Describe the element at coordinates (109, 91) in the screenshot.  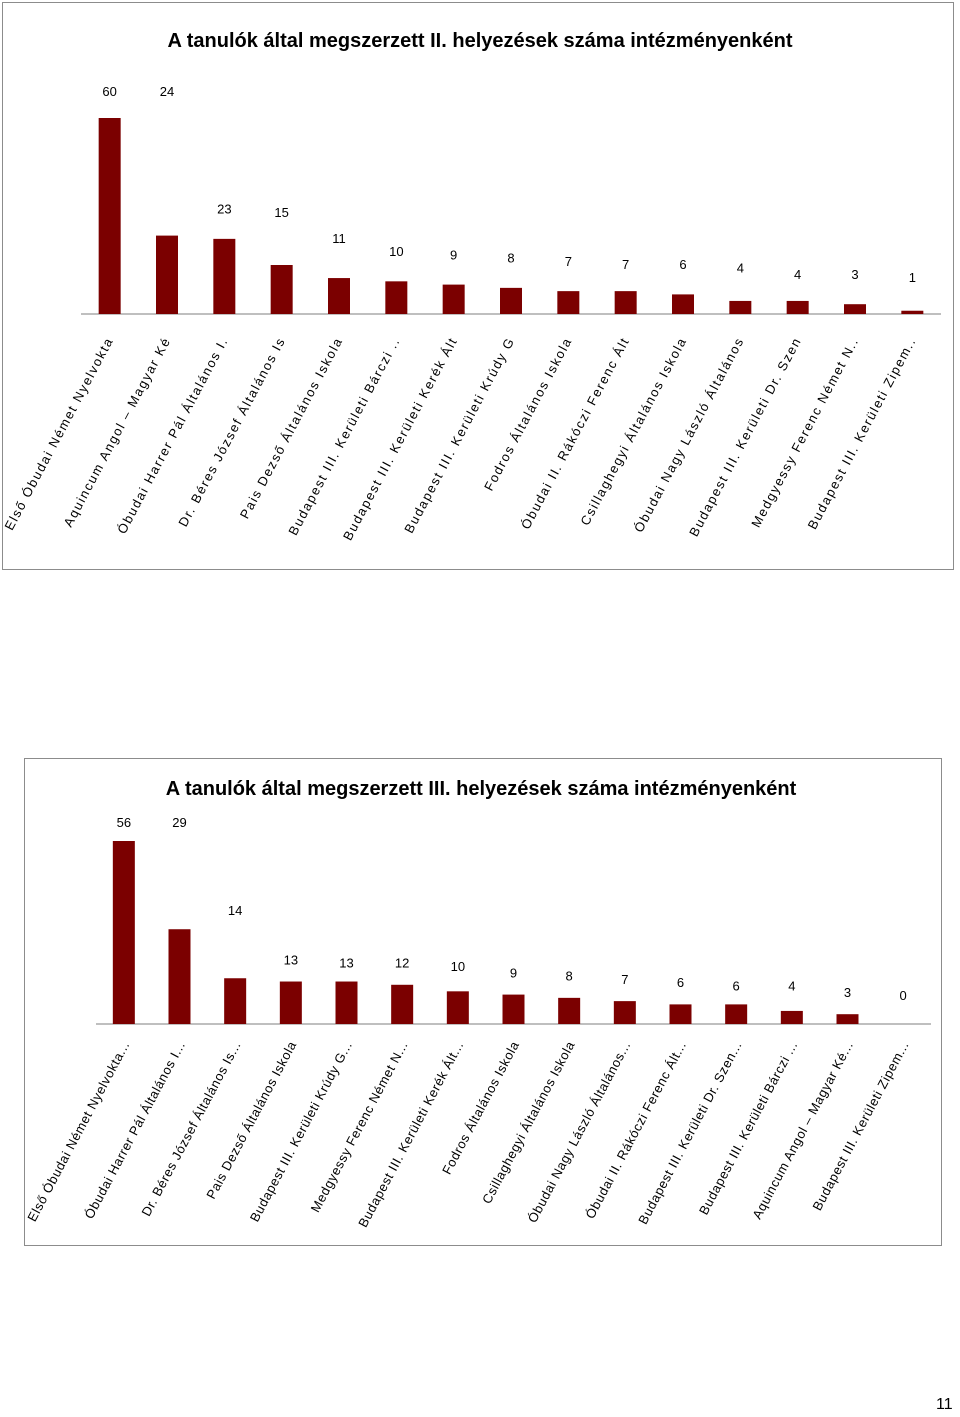
I see `data-label: 60` at that location.